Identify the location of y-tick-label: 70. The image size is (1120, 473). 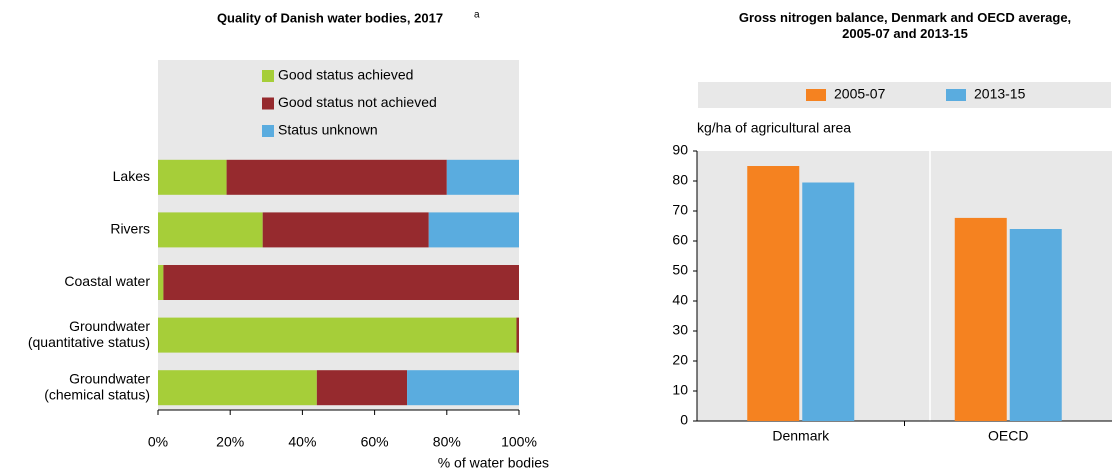
(680, 210).